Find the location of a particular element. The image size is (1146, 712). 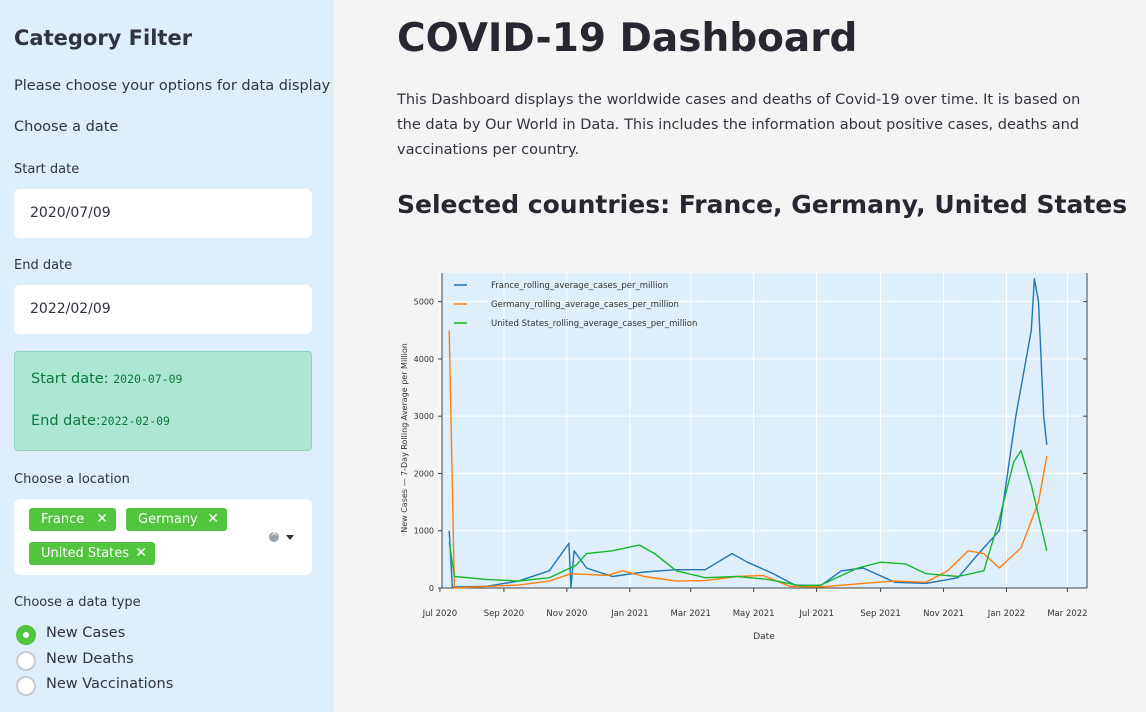

tag-label: Germany is located at coordinates (168, 519).